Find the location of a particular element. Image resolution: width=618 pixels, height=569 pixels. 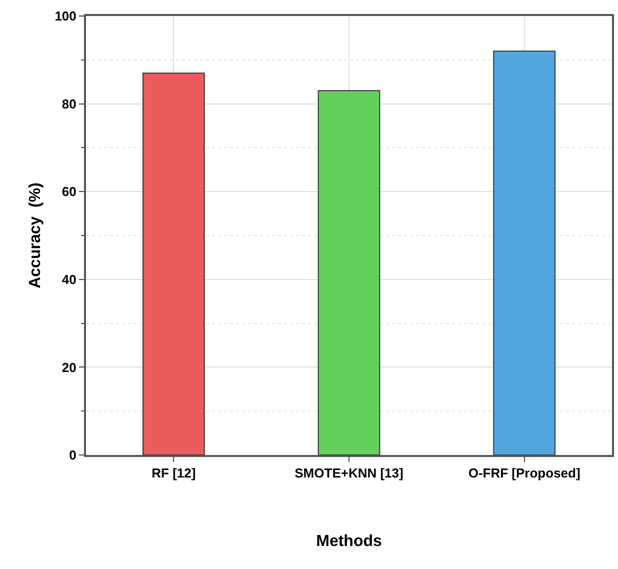

y-tick-label: 80 is located at coordinates (69, 104).